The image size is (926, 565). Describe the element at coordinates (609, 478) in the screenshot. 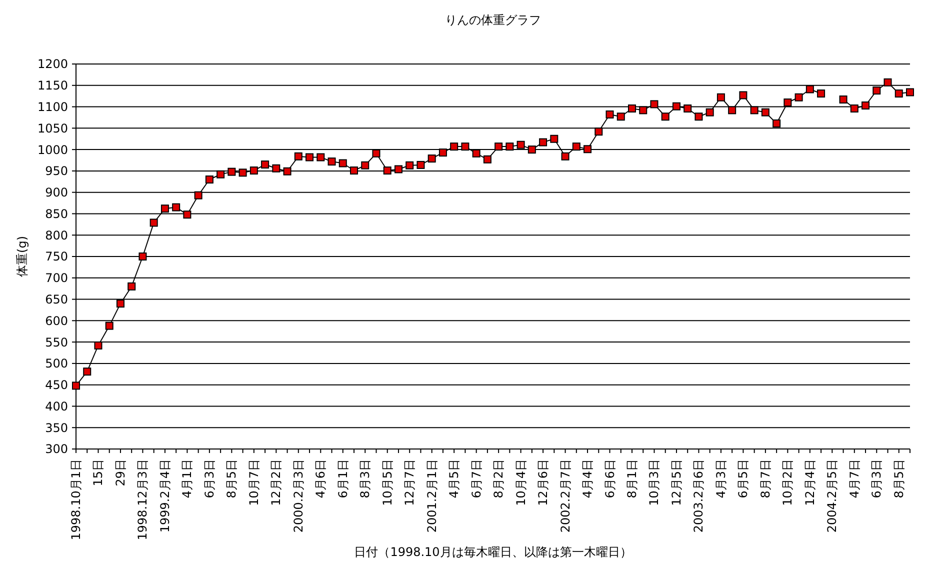

I see `x-tick-label: 6月6日` at that location.